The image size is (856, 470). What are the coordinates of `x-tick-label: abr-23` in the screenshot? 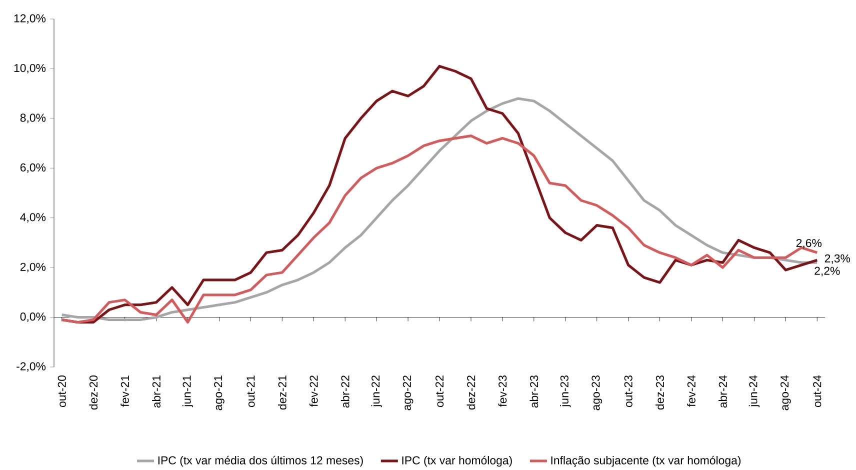 It's located at (534, 392).